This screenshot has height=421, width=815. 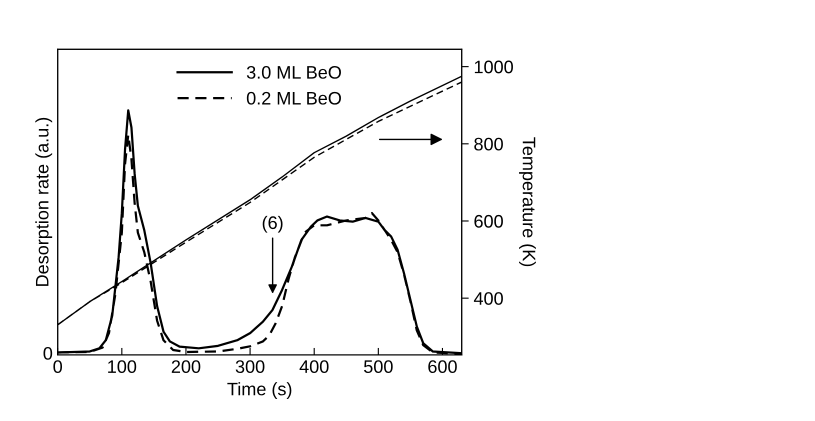 What do you see at coordinates (488, 144) in the screenshot?
I see `y-tick-label: 800` at bounding box center [488, 144].